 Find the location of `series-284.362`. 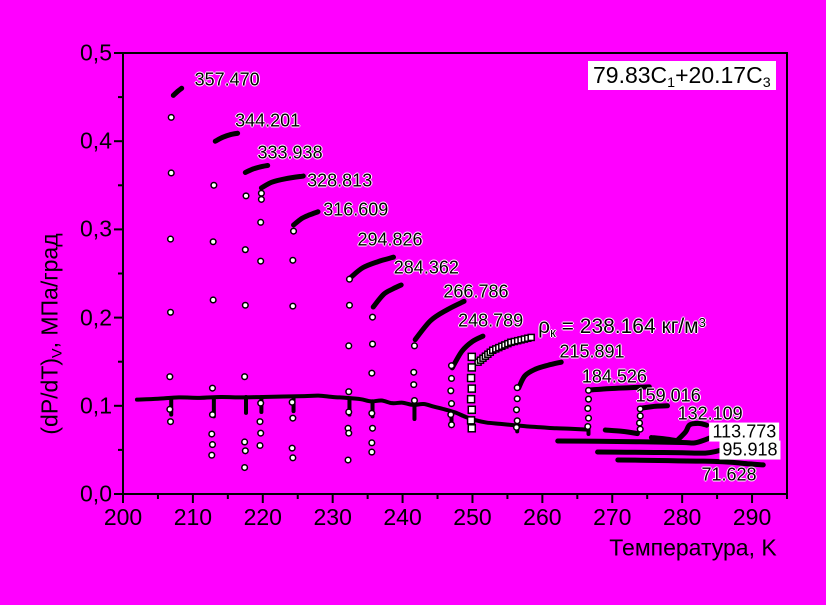

series-284.362 is located at coordinates (386, 369).